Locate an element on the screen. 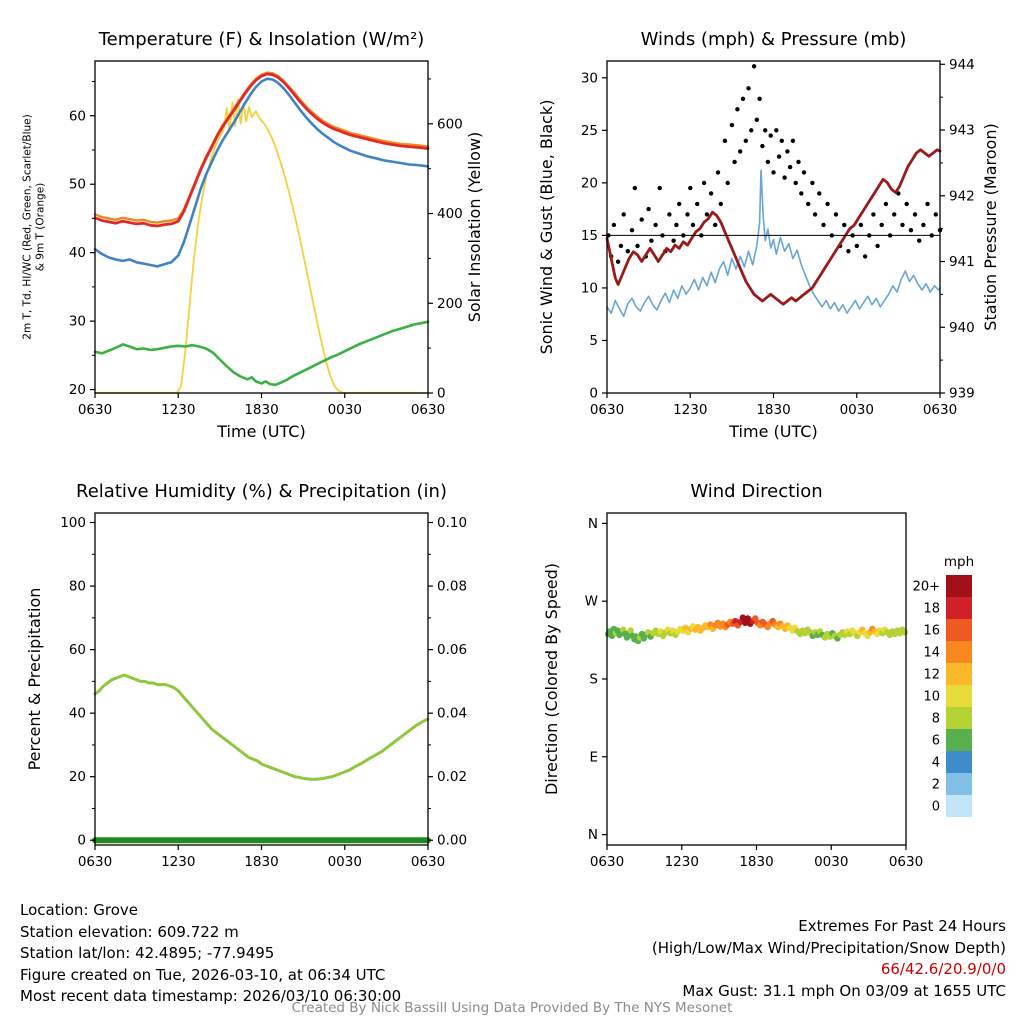 This screenshot has width=1024, height=1024. svg-text: 0.04 is located at coordinates (452, 714).